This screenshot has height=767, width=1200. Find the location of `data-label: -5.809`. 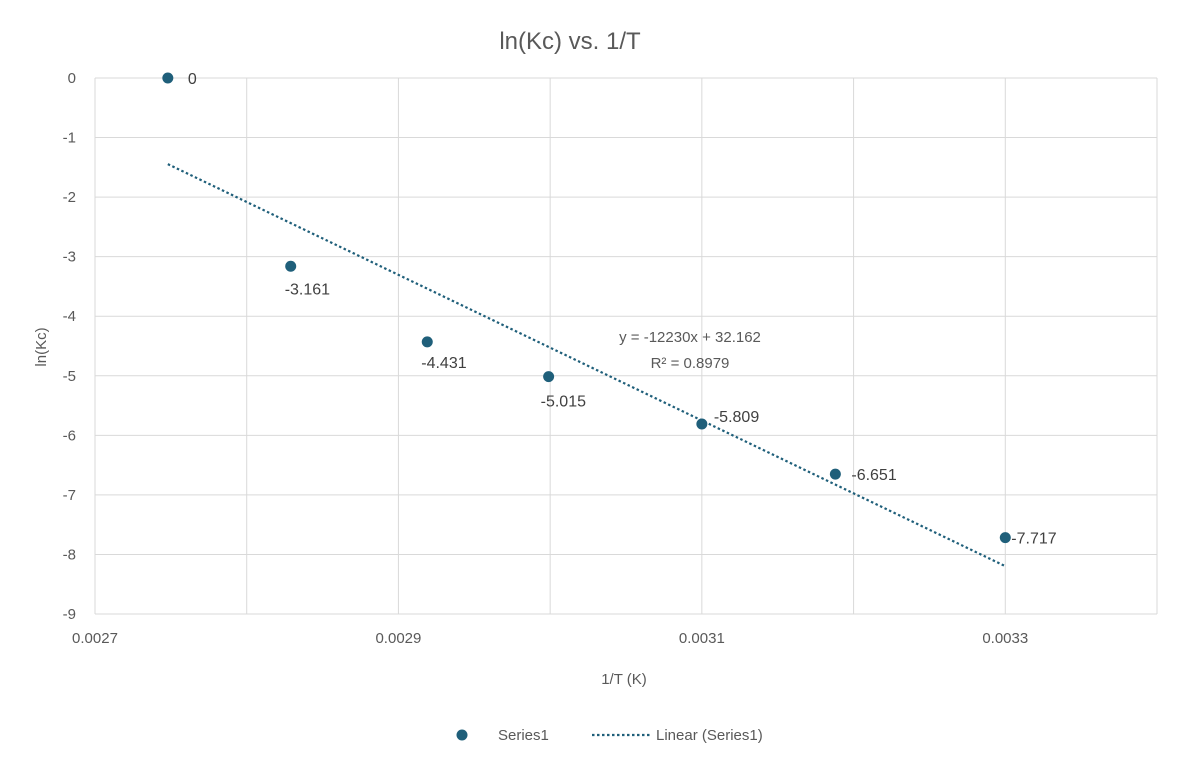

data-label: -5.809 is located at coordinates (736, 417).